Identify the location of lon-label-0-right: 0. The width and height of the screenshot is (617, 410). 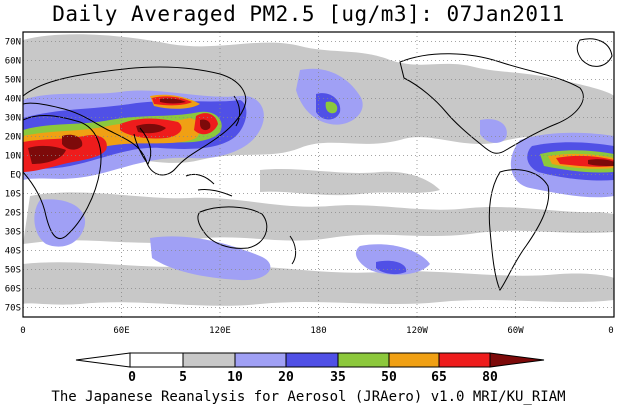
(610, 331).